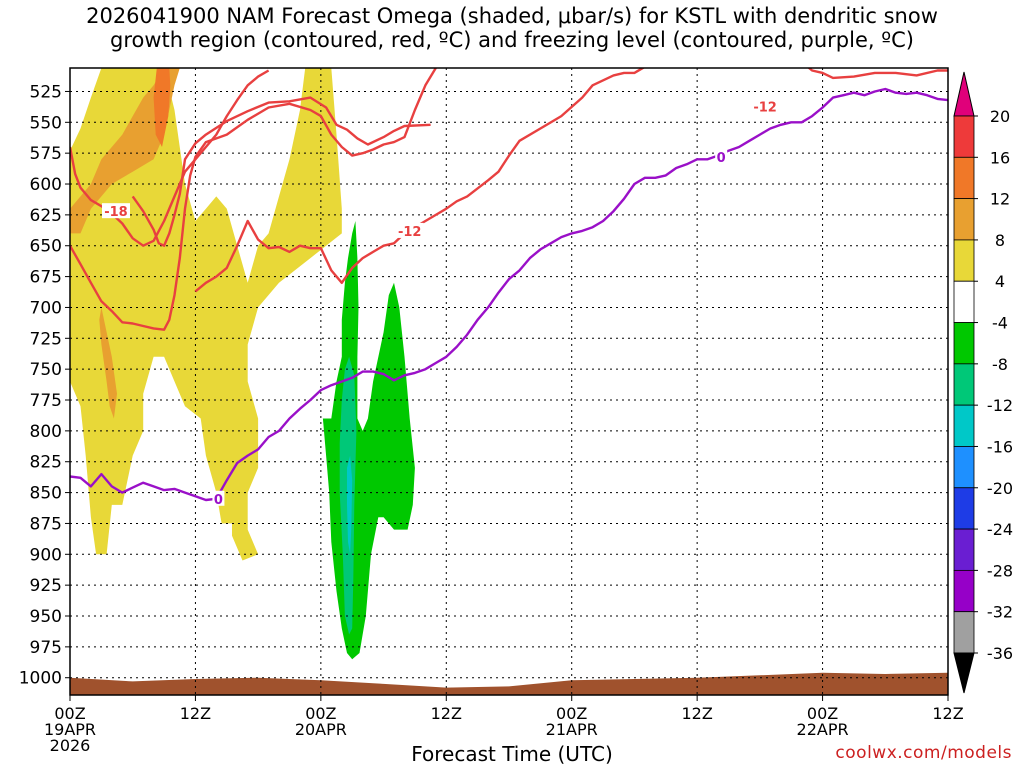 Image resolution: width=1024 pixels, height=768 pixels. I want to click on terrain-surface, so click(509, 683).